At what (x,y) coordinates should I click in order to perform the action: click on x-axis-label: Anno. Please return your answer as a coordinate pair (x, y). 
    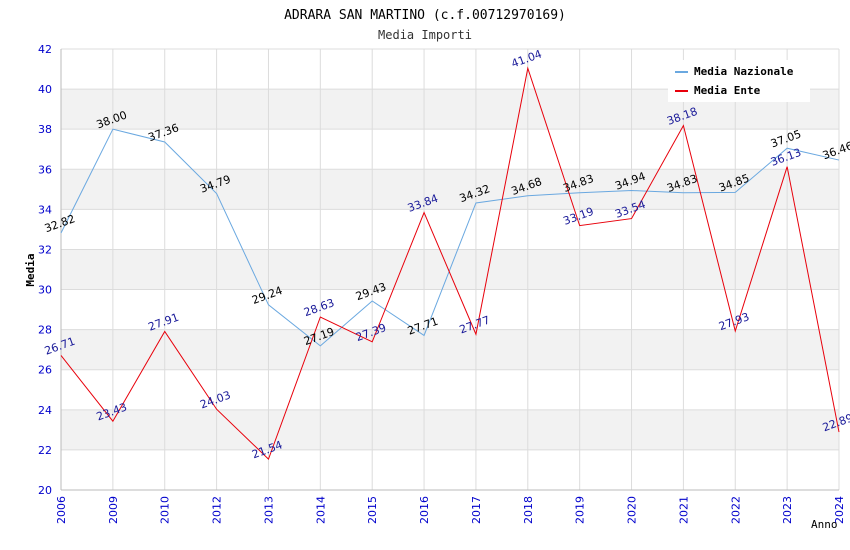
    Looking at the image, I should click on (824, 524).